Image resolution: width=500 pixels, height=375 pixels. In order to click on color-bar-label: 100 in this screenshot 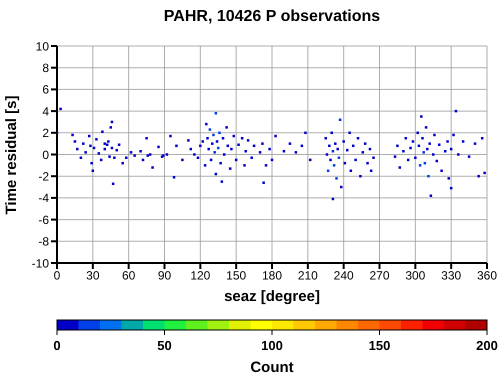, I will do `click(272, 345)`.